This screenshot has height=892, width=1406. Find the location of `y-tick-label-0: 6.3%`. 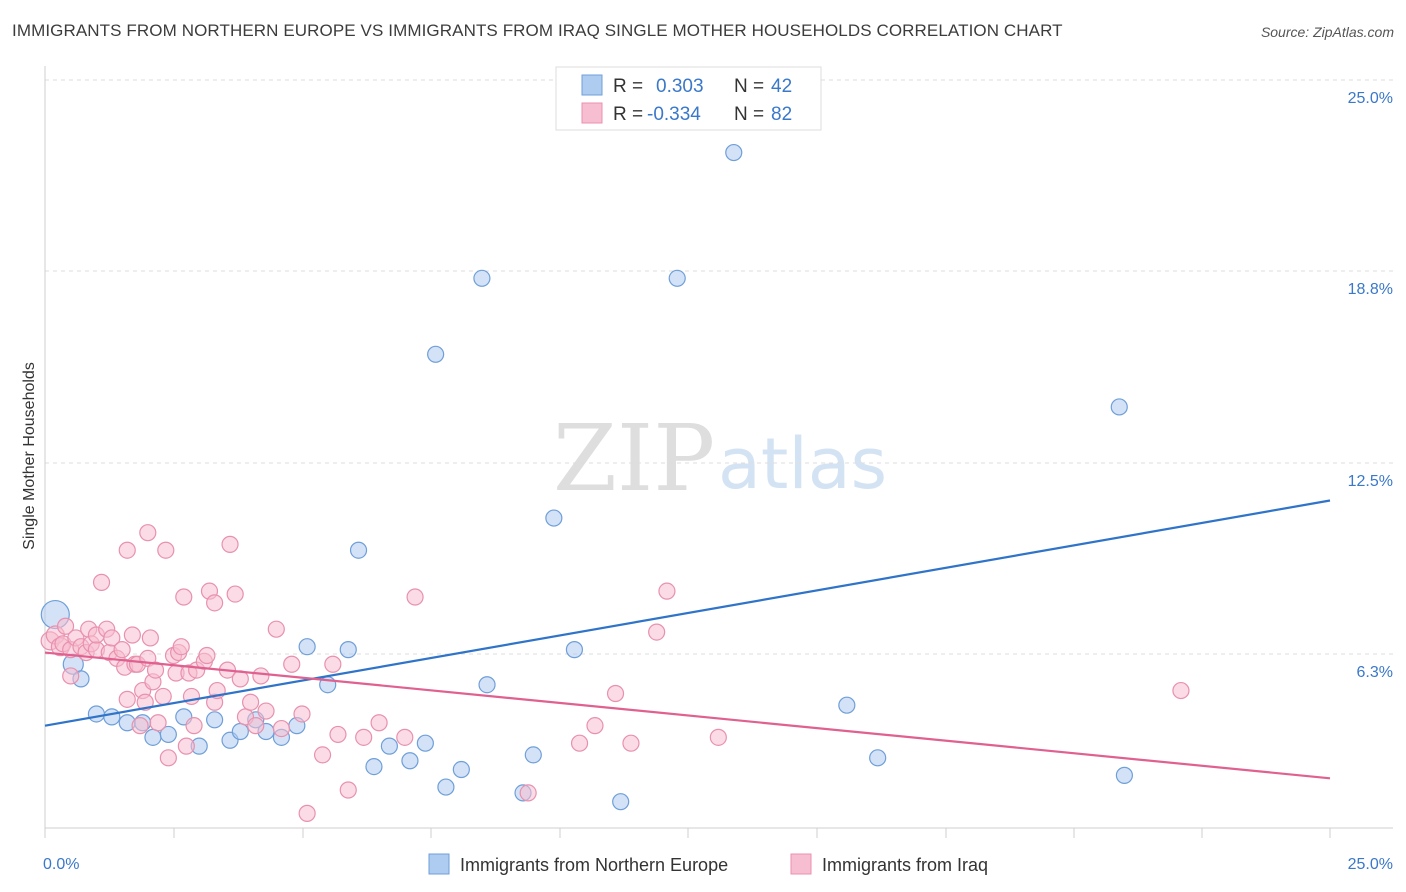

y-tick-label-0: 6.3% is located at coordinates (1375, 672).